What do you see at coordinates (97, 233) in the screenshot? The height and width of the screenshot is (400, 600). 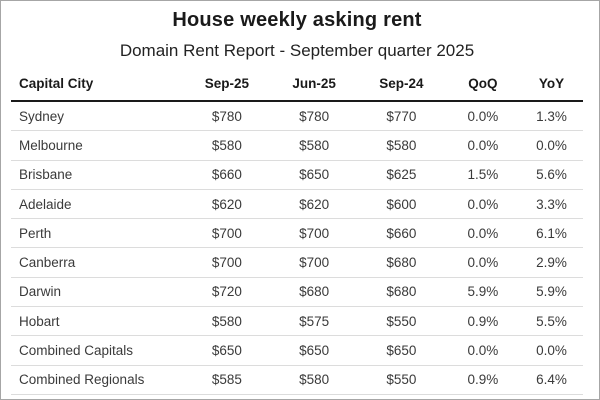 I see `city-cell: Perth` at bounding box center [97, 233].